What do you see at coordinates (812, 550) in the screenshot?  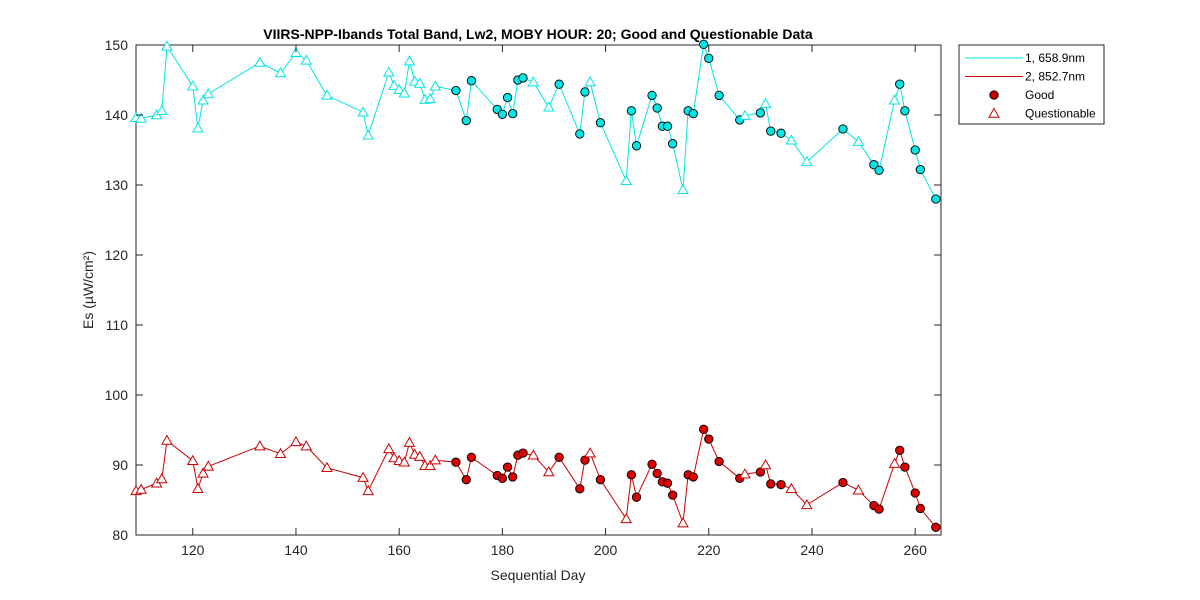 I see `x-tick-label: 240` at bounding box center [812, 550].